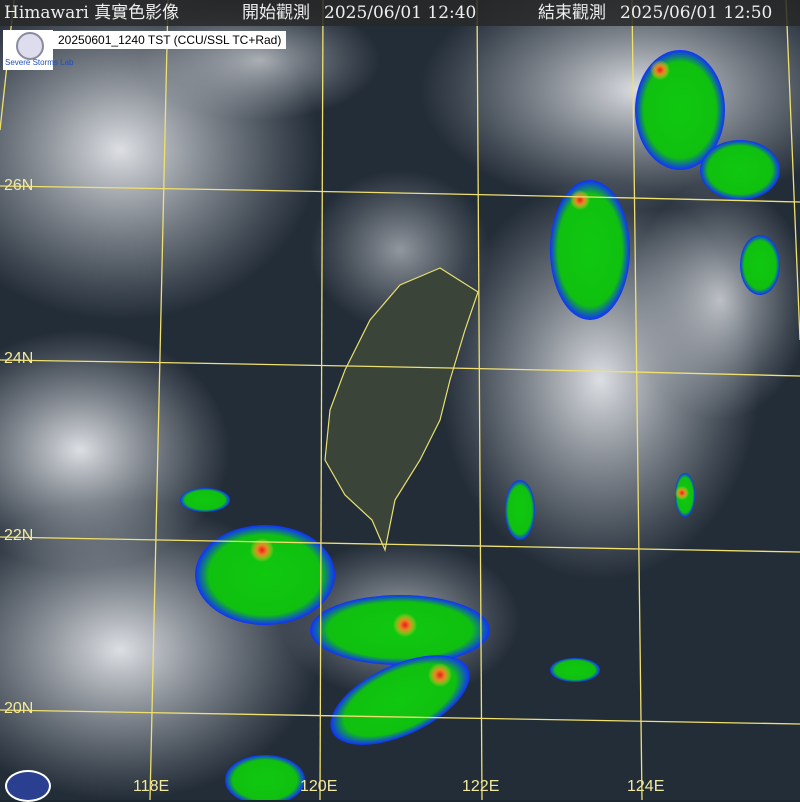 The height and width of the screenshot is (802, 800). Describe the element at coordinates (19, 185) in the screenshot. I see `lat-label-26n: 26N` at that location.